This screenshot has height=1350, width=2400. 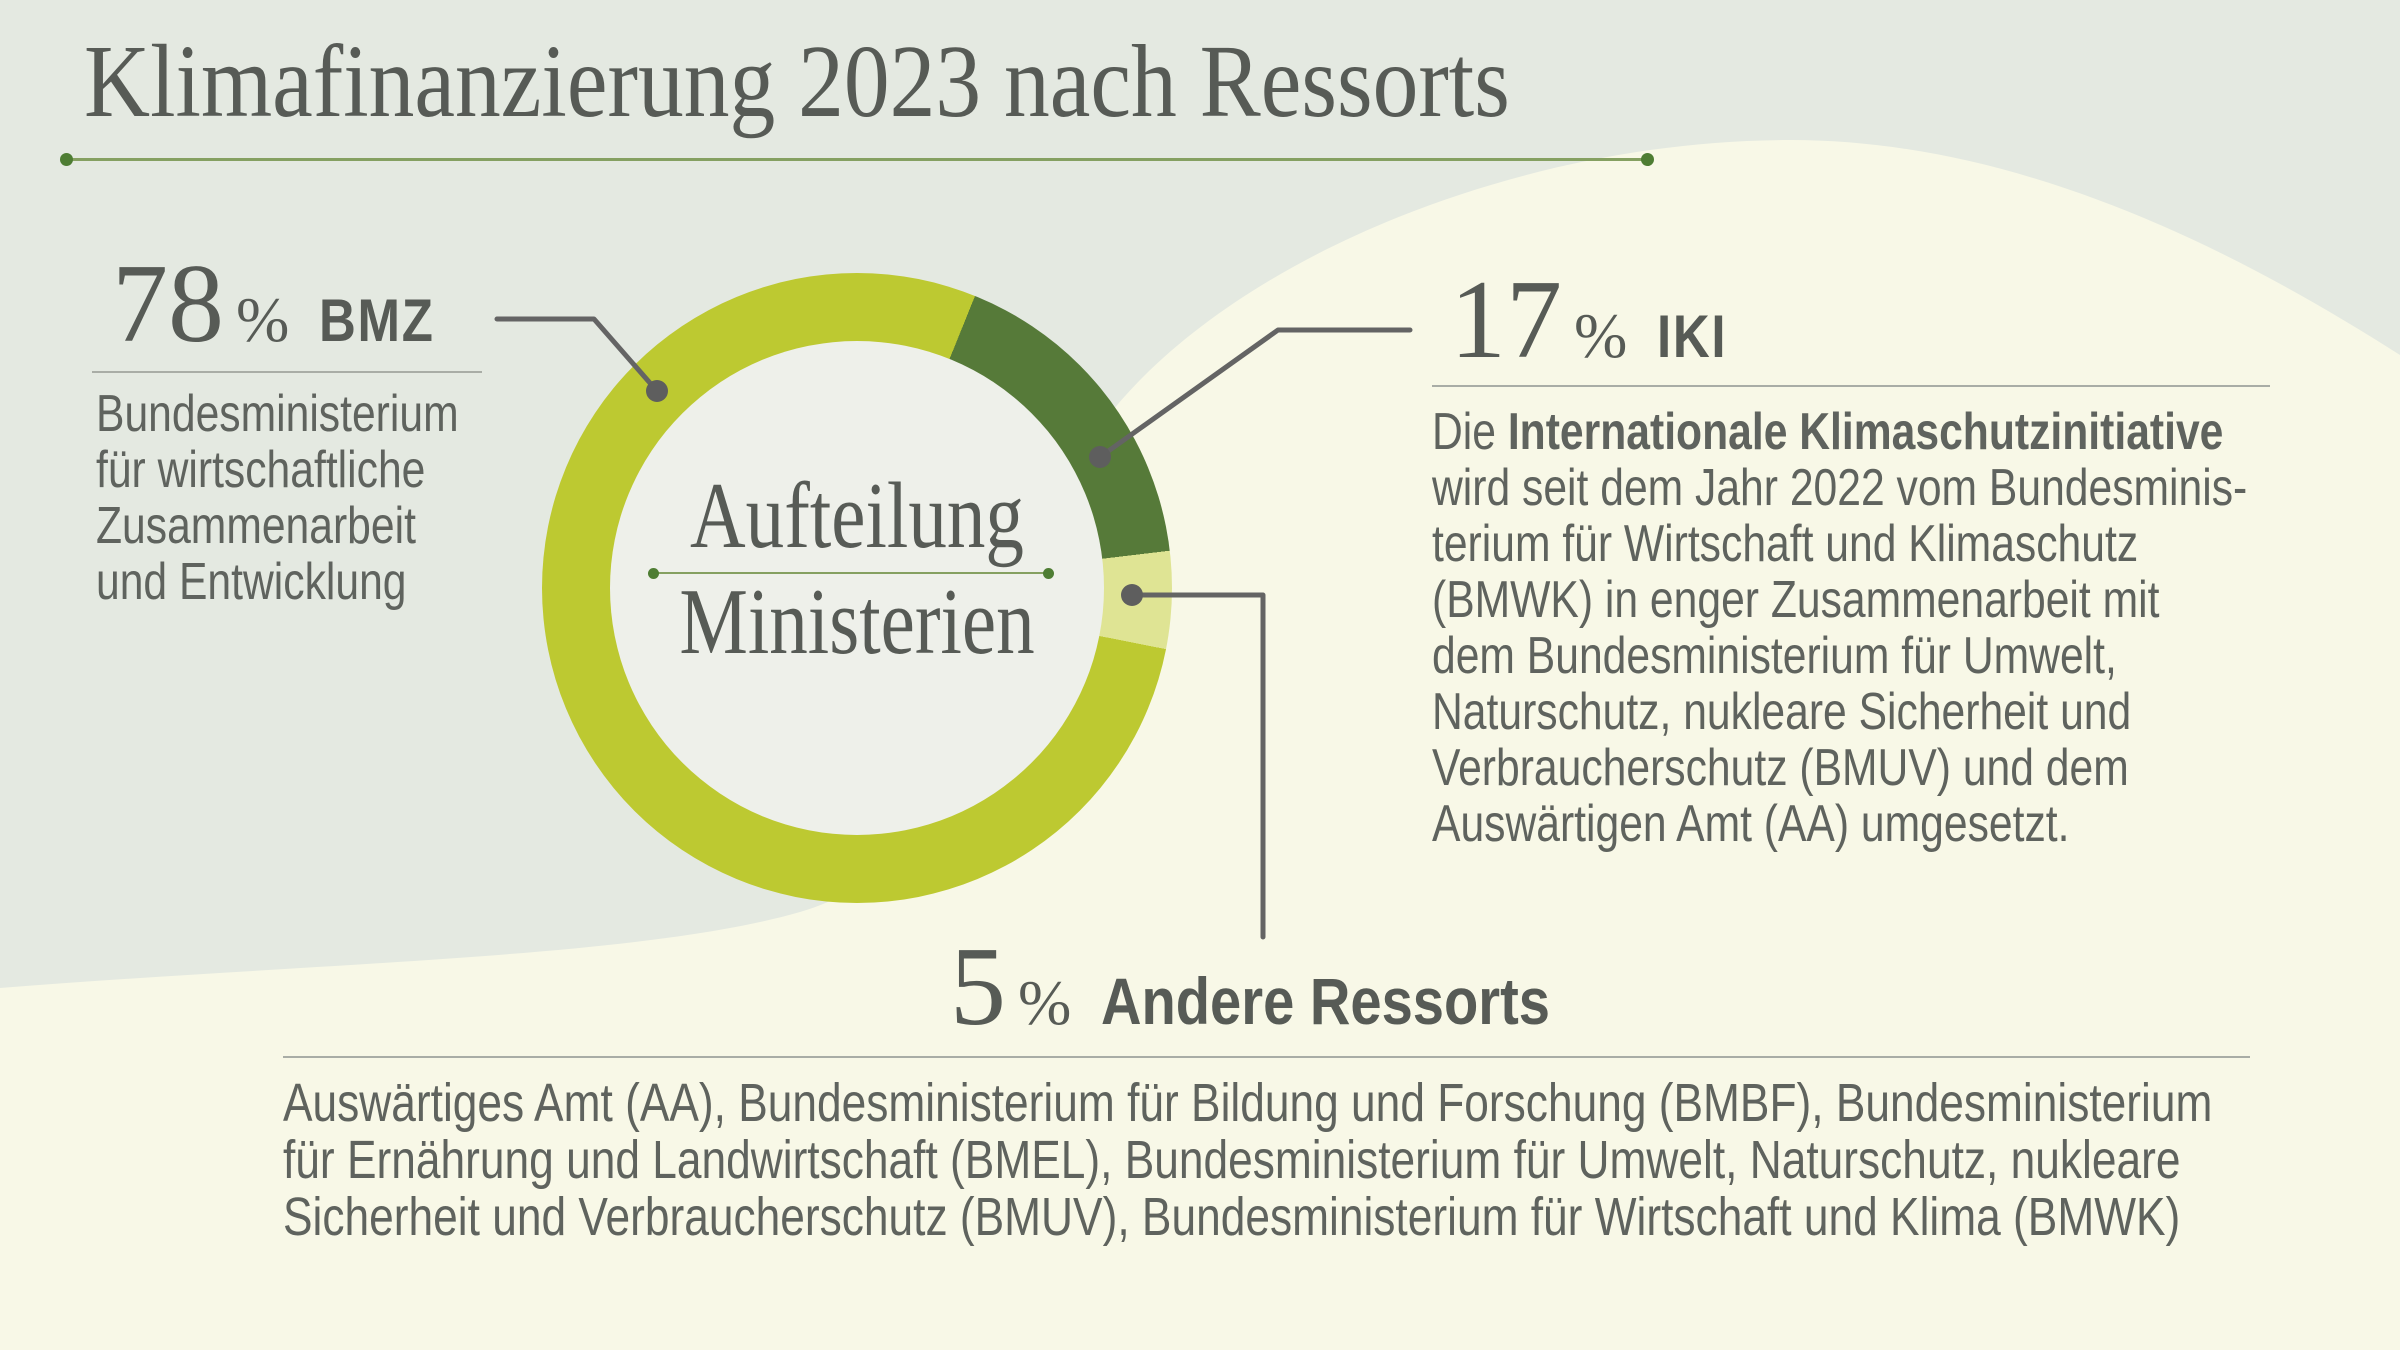 What do you see at coordinates (1796, 600) in the screenshot?
I see `iki-description-line: (BMWK) in enger Zusammenarbeit mit` at bounding box center [1796, 600].